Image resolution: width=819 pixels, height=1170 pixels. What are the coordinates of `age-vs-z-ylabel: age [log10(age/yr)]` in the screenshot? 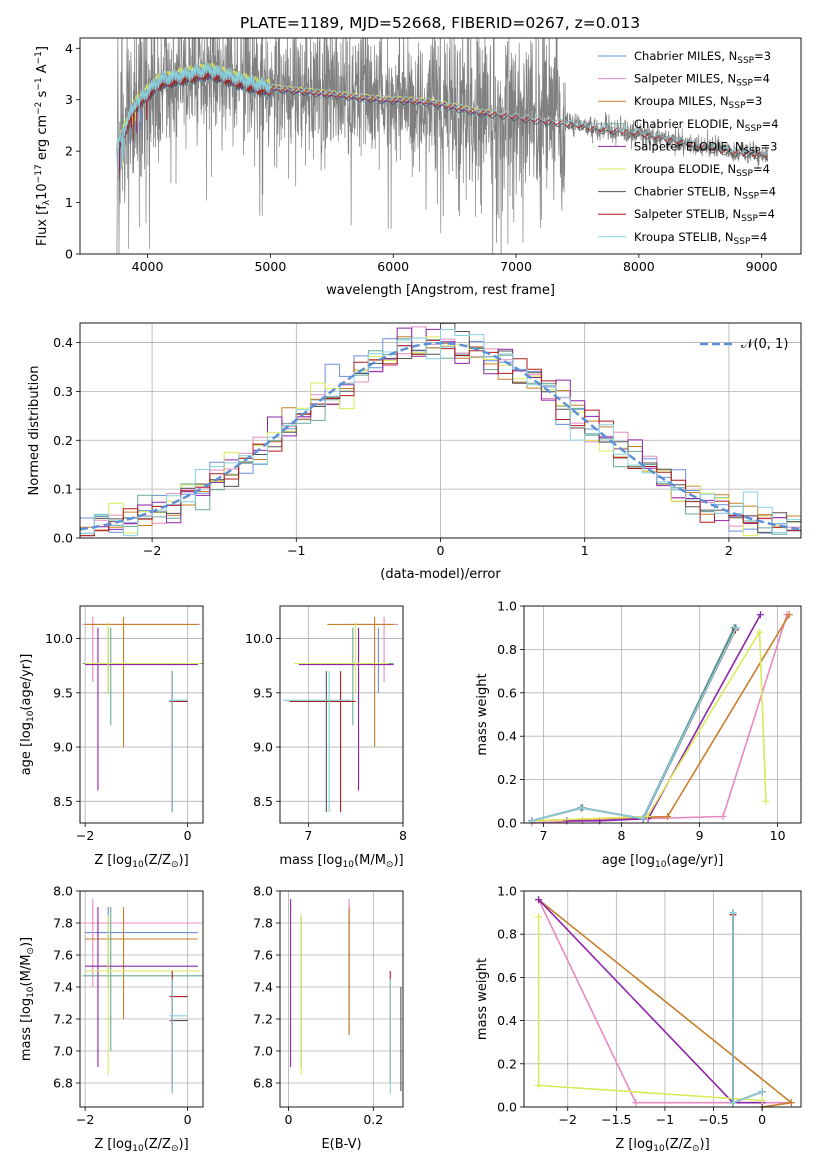 It's located at (27, 715).